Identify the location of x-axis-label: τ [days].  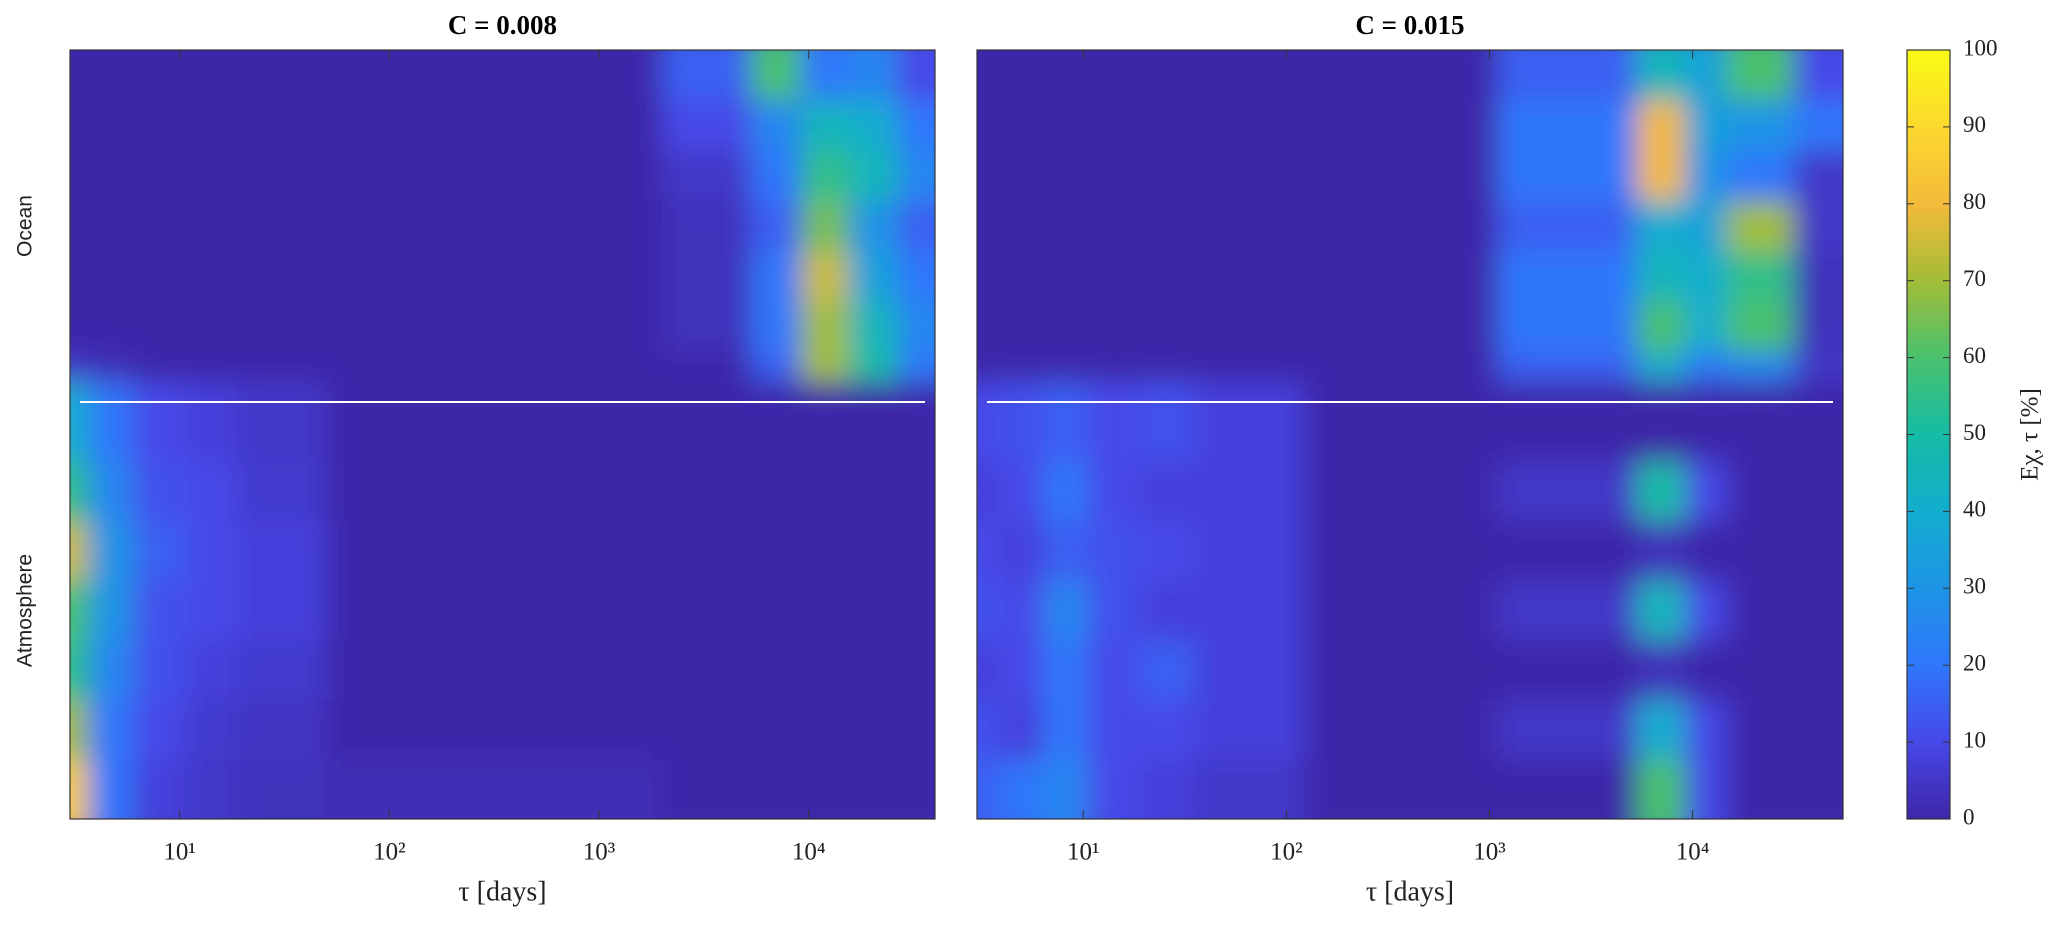
(1410, 891).